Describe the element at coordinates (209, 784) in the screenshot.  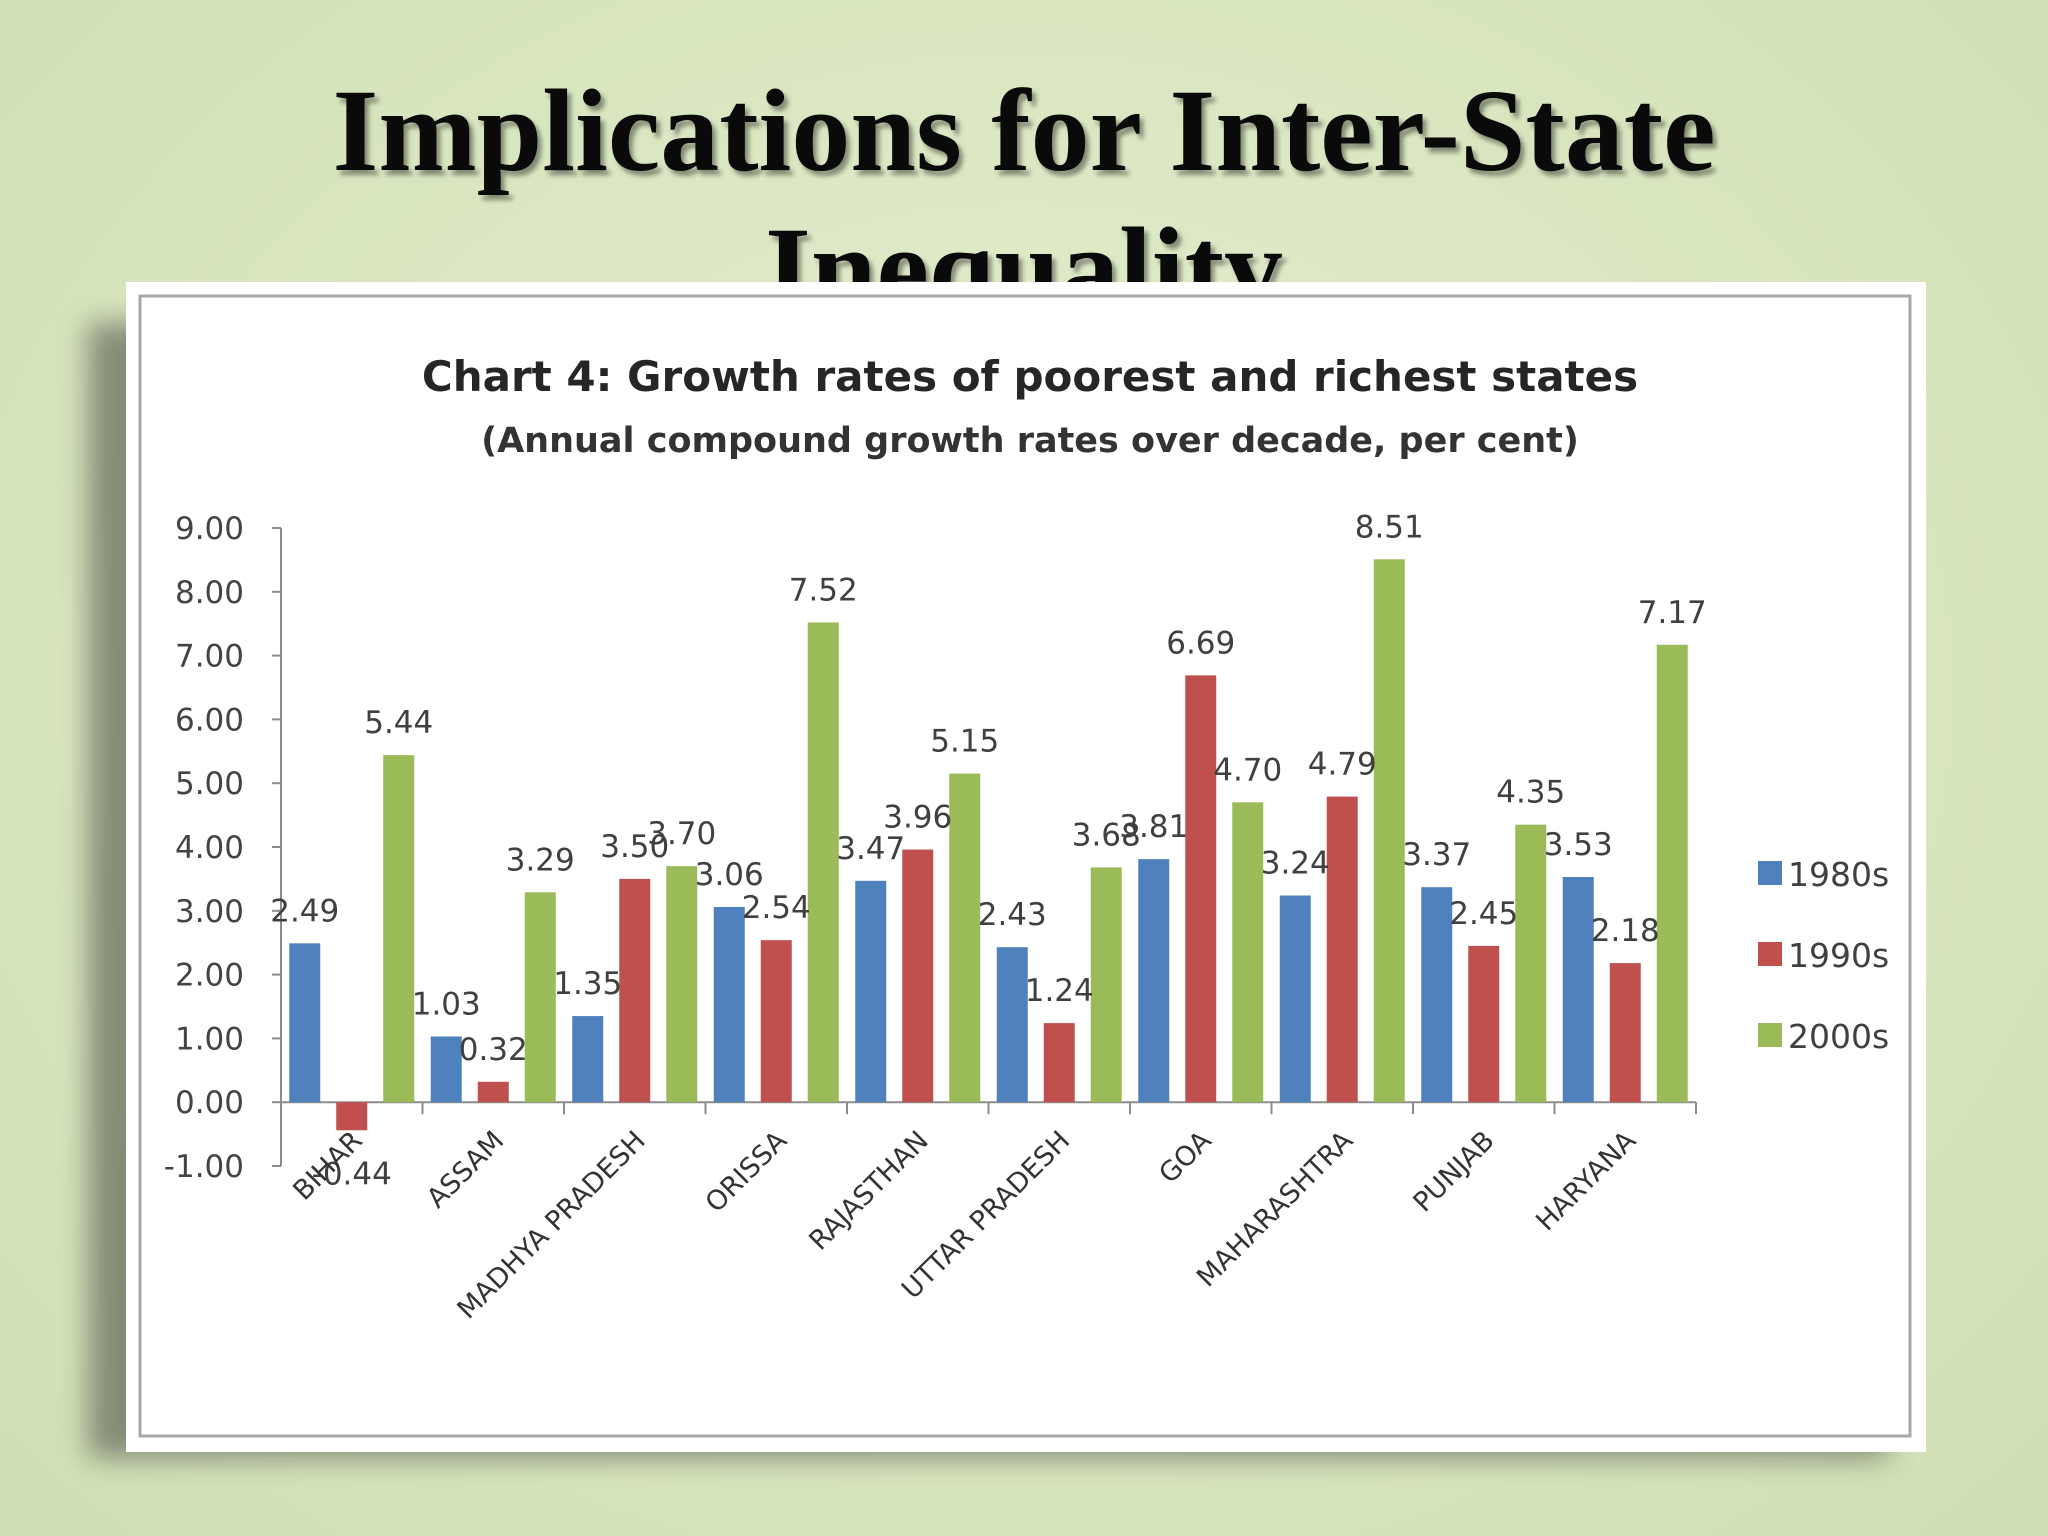
I see `y-tick-label: 5.00` at that location.